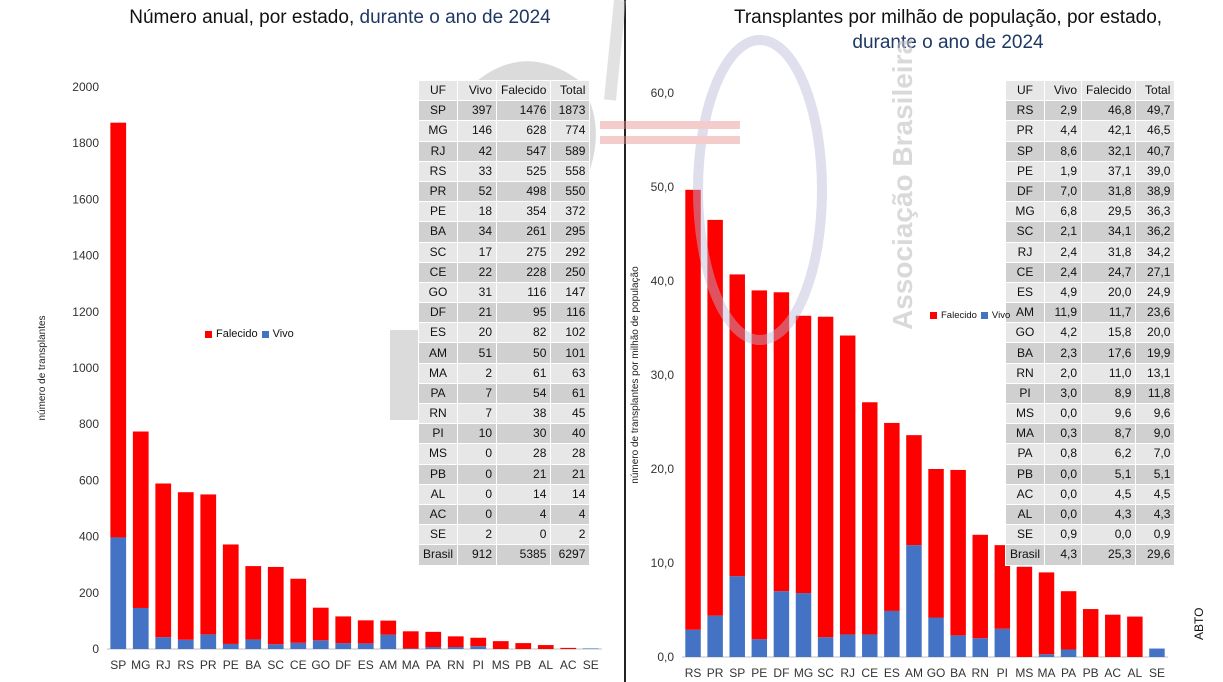 This screenshot has height=682, width=1223. I want to click on right-table-cell: 32,1, so click(1109, 151).